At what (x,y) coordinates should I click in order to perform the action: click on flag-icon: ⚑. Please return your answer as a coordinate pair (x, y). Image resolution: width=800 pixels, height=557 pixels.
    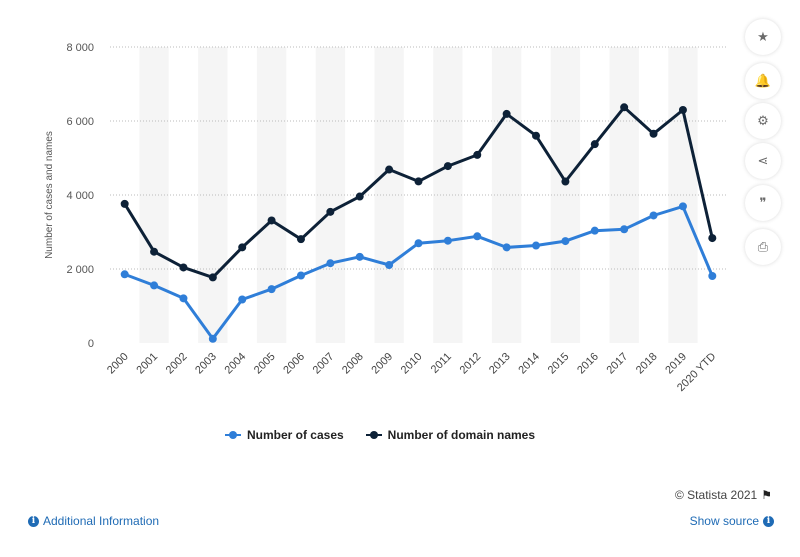
    Looking at the image, I should click on (766, 495).